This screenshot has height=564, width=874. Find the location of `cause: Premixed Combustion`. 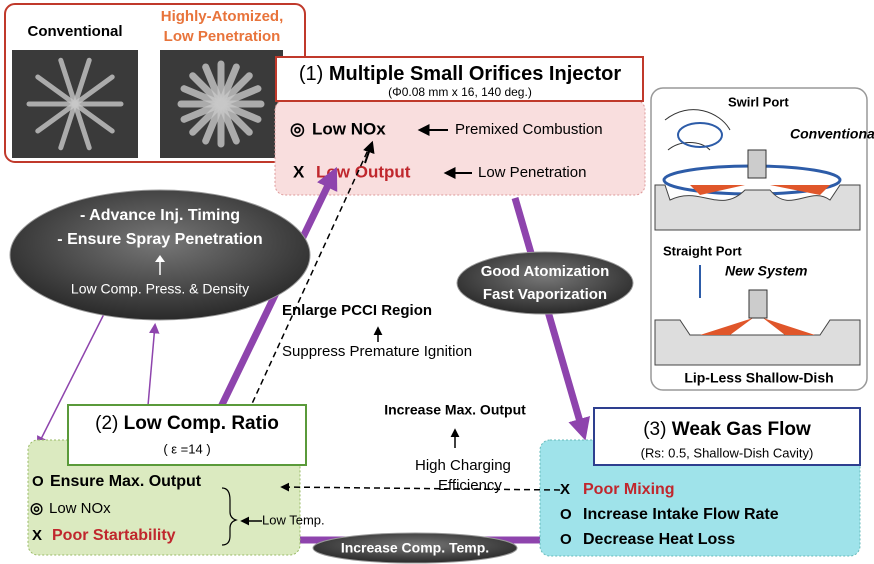

cause: Premixed Combustion is located at coordinates (529, 129).